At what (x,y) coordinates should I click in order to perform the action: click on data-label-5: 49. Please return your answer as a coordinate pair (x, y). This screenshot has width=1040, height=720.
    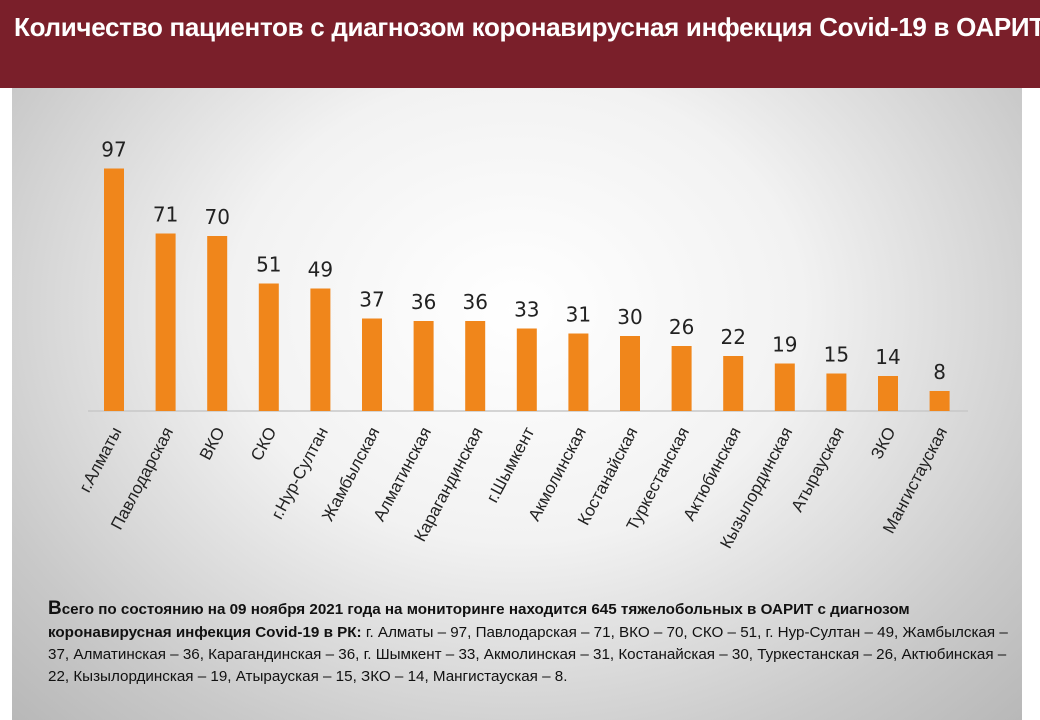
    Looking at the image, I should click on (320, 270).